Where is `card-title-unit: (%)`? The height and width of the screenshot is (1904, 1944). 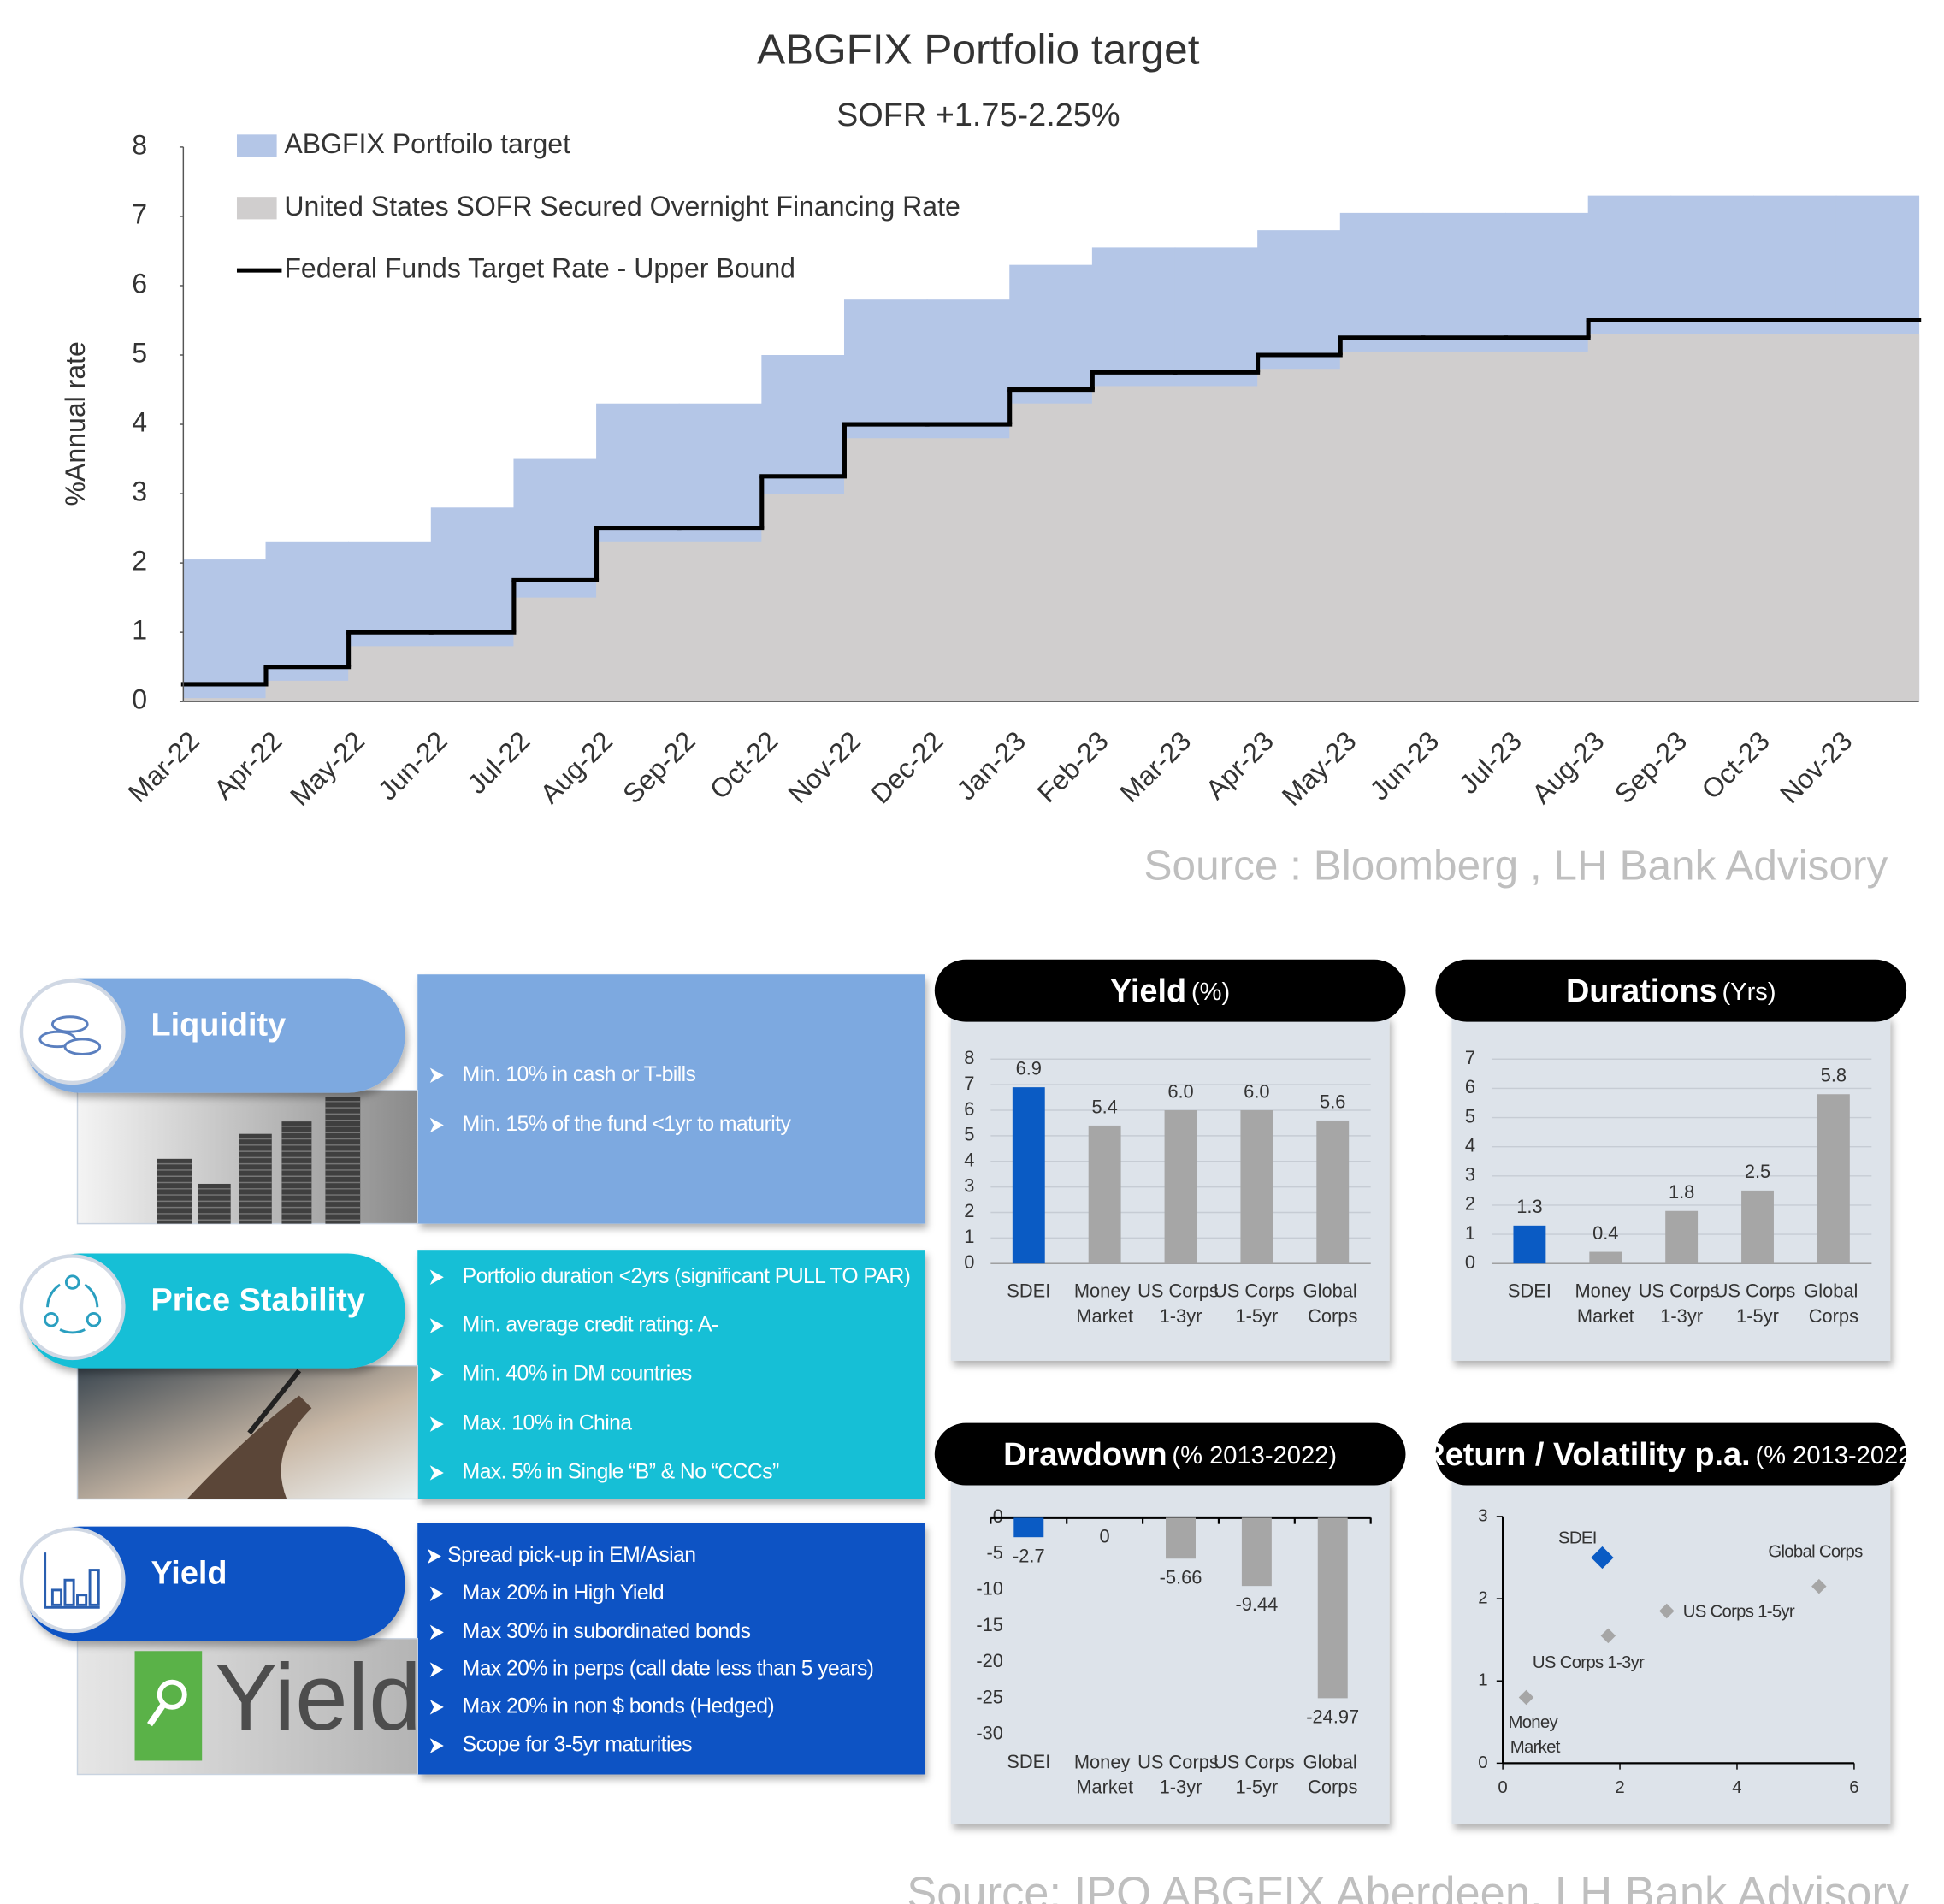
card-title-unit: (%) is located at coordinates (1211, 993).